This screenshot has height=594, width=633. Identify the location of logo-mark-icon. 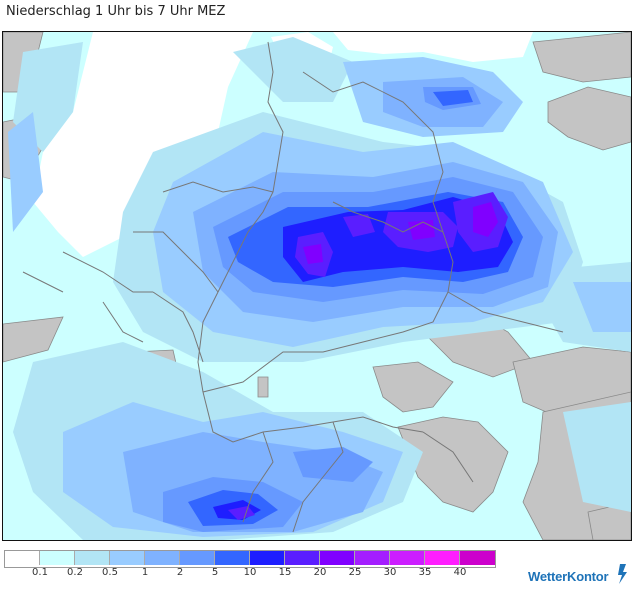
(622, 574).